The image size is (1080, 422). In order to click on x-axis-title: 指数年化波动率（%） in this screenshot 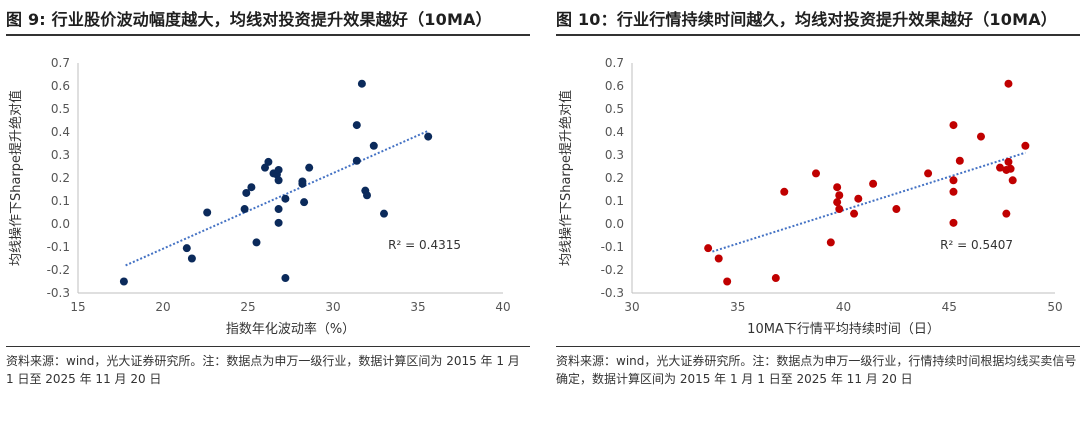, I will do `click(290, 329)`.